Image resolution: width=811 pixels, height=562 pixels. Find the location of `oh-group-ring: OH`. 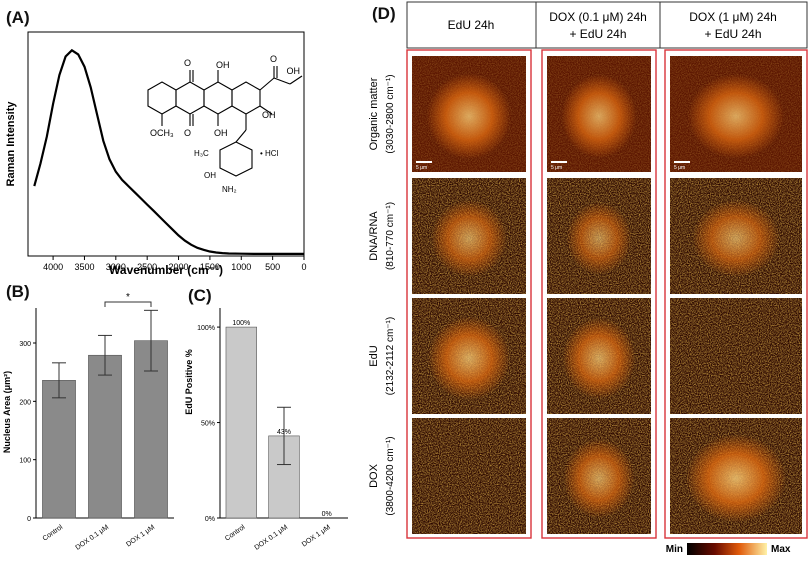

oh-group-ring: OH is located at coordinates (269, 115).